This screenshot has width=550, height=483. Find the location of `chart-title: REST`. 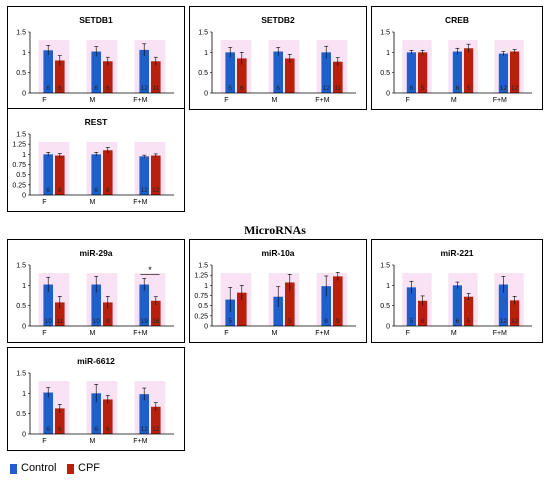

chart-title: REST is located at coordinates (96, 122).